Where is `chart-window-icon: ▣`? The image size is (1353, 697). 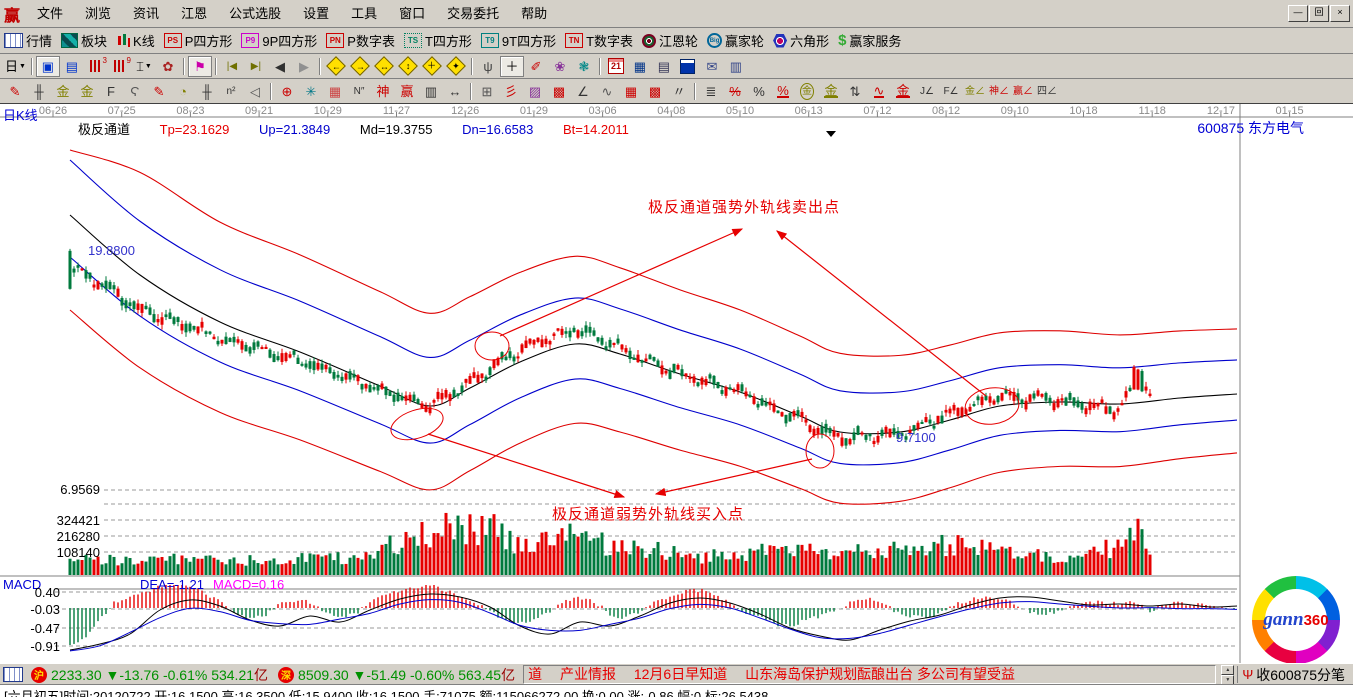
chart-window-icon: ▣ is located at coordinates (47, 66).